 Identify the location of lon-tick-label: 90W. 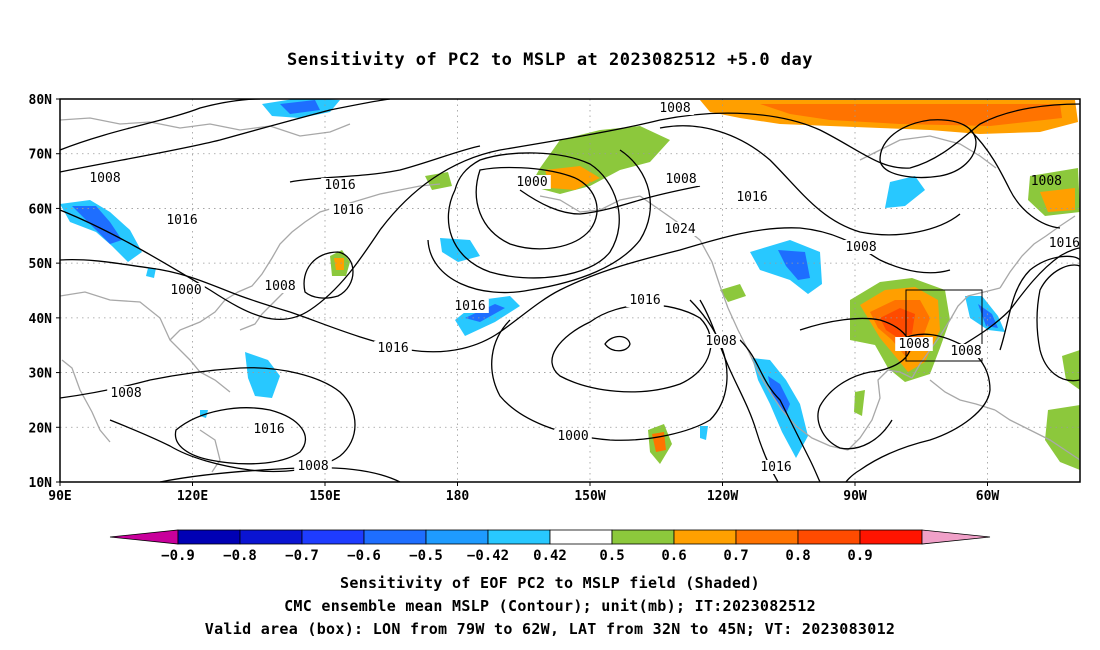
(855, 496).